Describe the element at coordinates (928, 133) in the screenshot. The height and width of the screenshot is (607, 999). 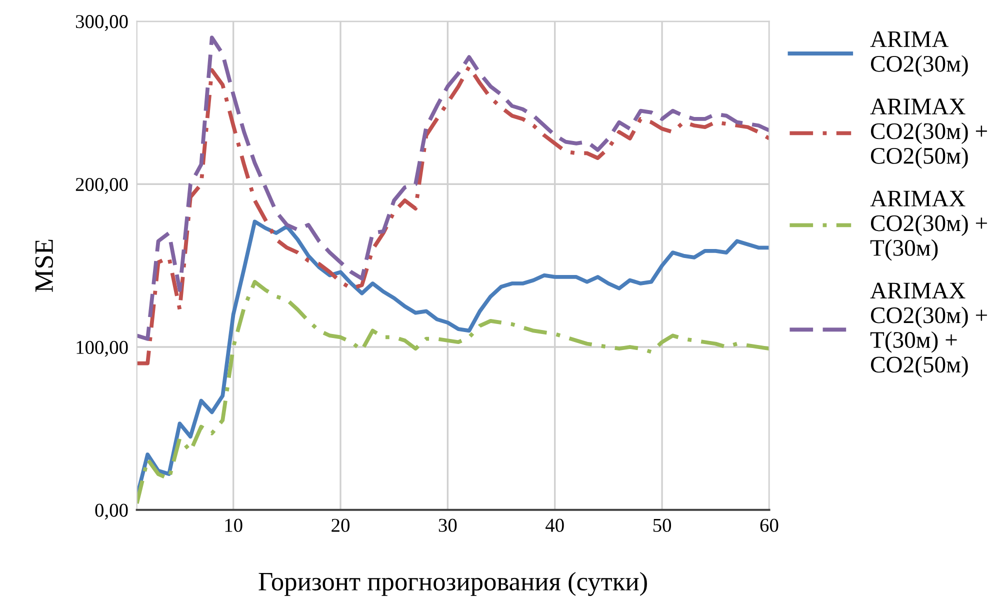
I see `legend-label: ARIMAX CO2(30м) + CO2(50м)` at that location.